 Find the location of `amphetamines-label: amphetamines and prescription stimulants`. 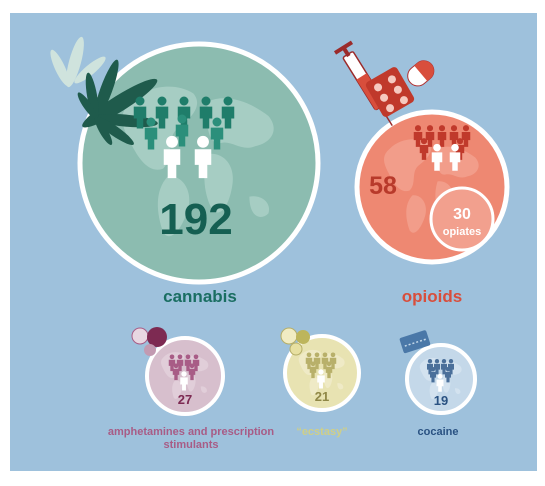

amphetamines-label: amphetamines and prescription stimulants is located at coordinates (191, 439).